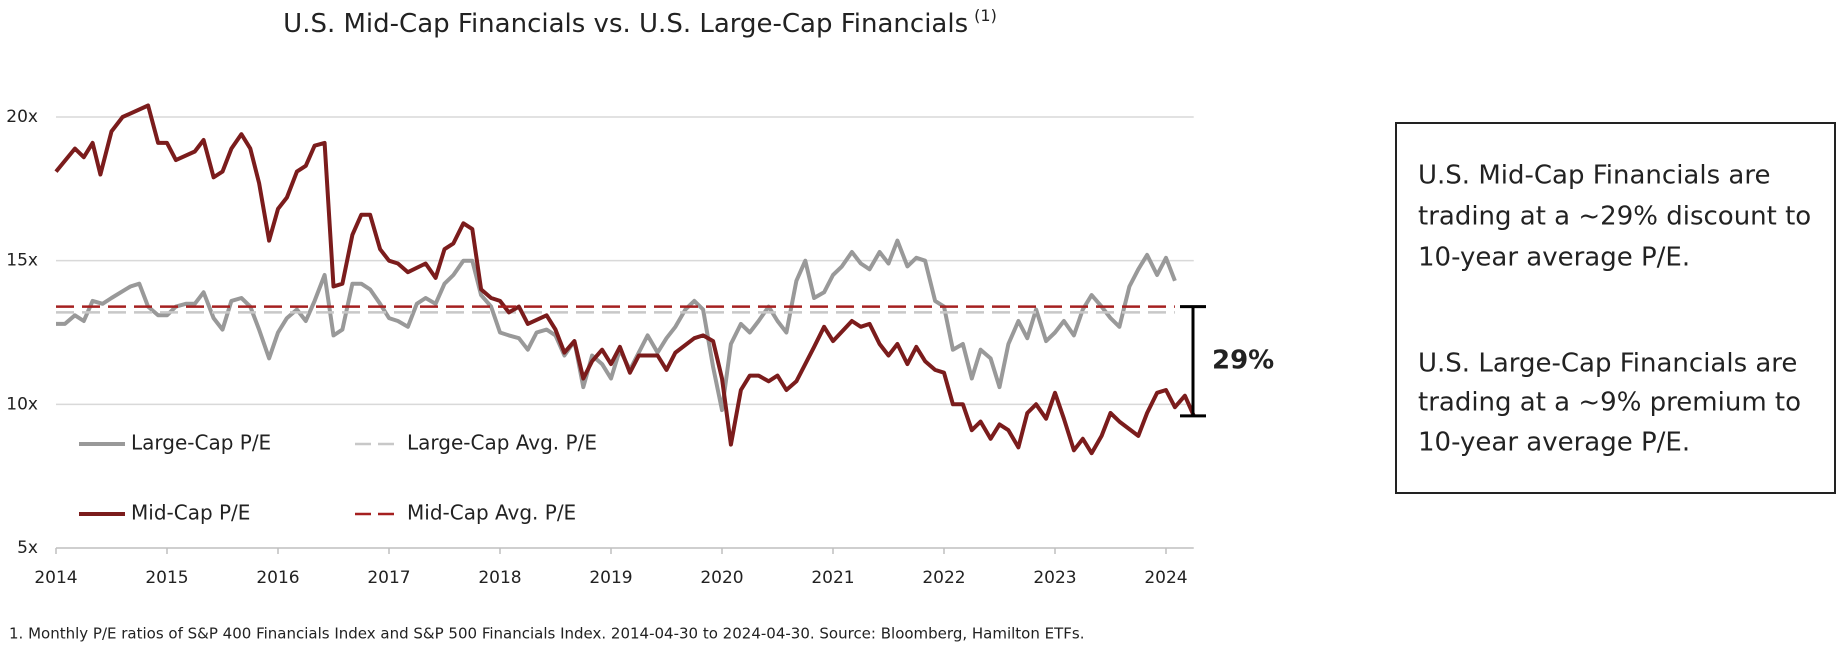  I want to click on x-tick-label: 2023, so click(1054, 578).